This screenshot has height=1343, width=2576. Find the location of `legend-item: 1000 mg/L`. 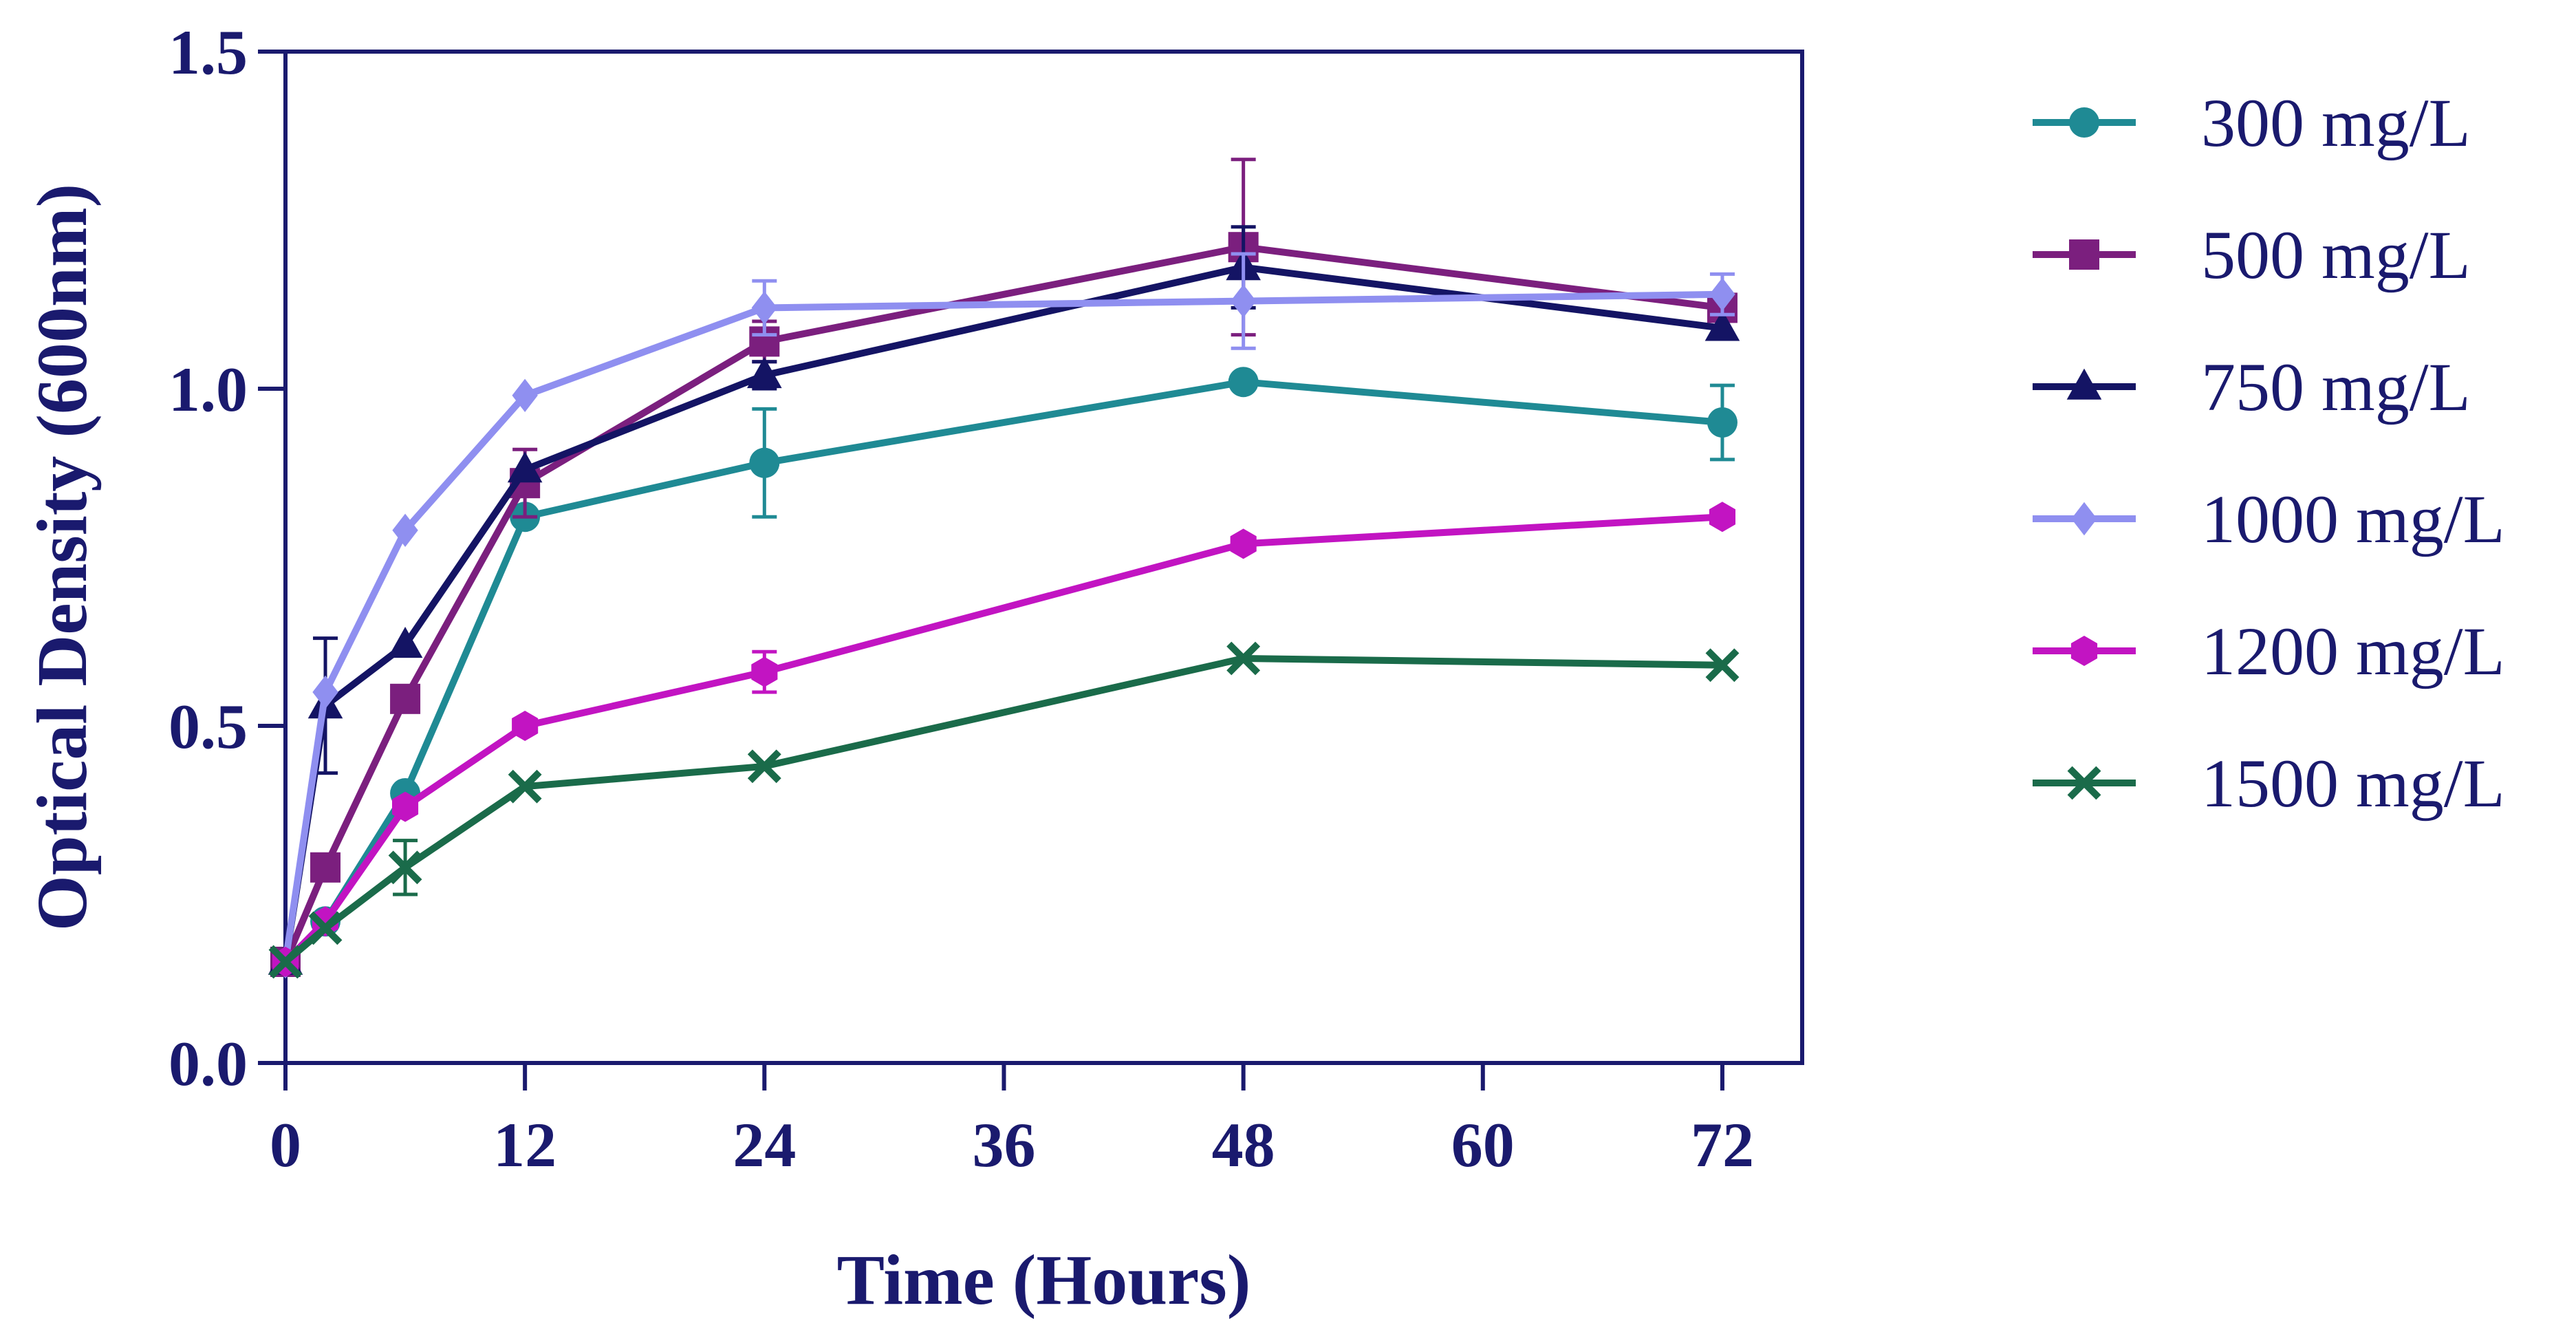

legend-item: 1000 mg/L is located at coordinates (2269, 519).